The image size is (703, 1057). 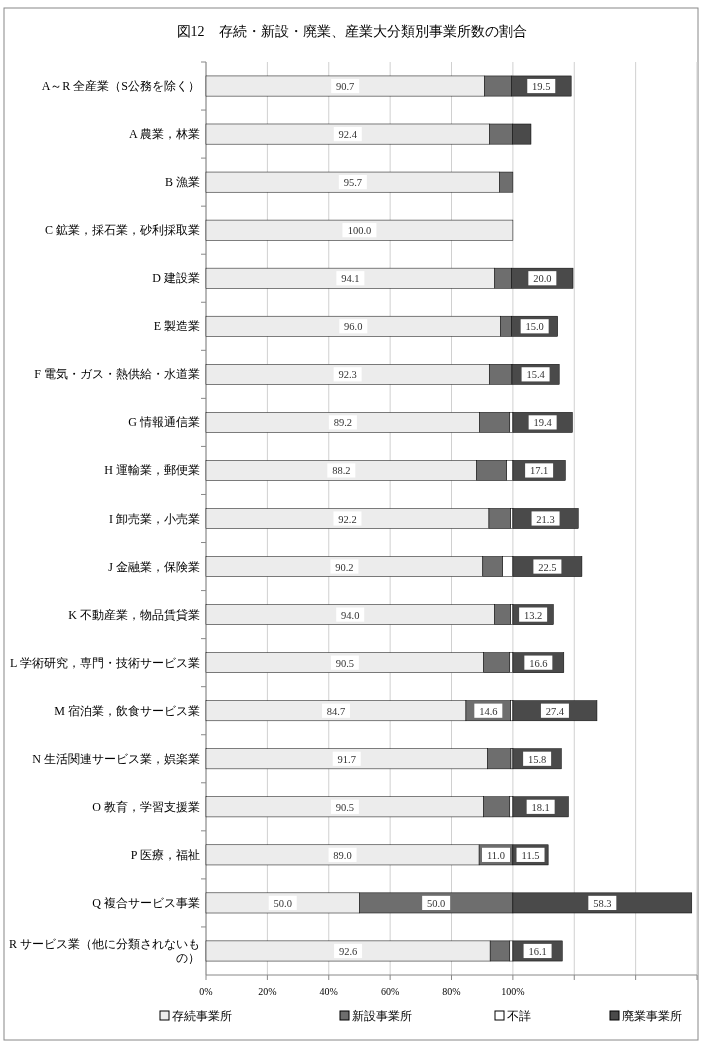 What do you see at coordinates (534, 327) in the screenshot?
I see `data-label: 15.0` at bounding box center [534, 327].